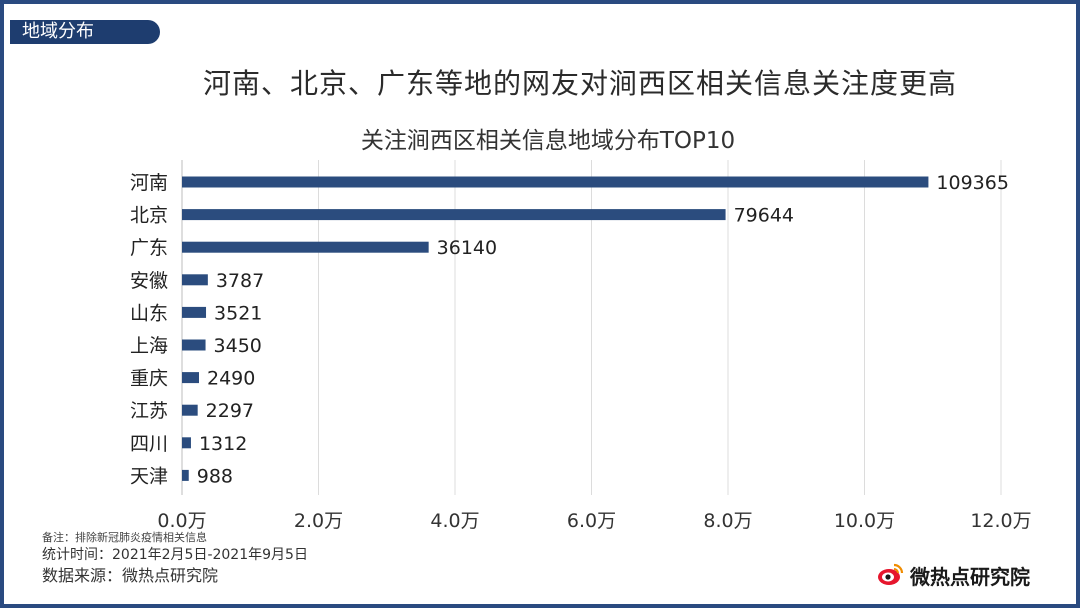 This screenshot has height=608, width=1080. What do you see at coordinates (149, 476) in the screenshot?
I see `category-label: 天津` at bounding box center [149, 476].